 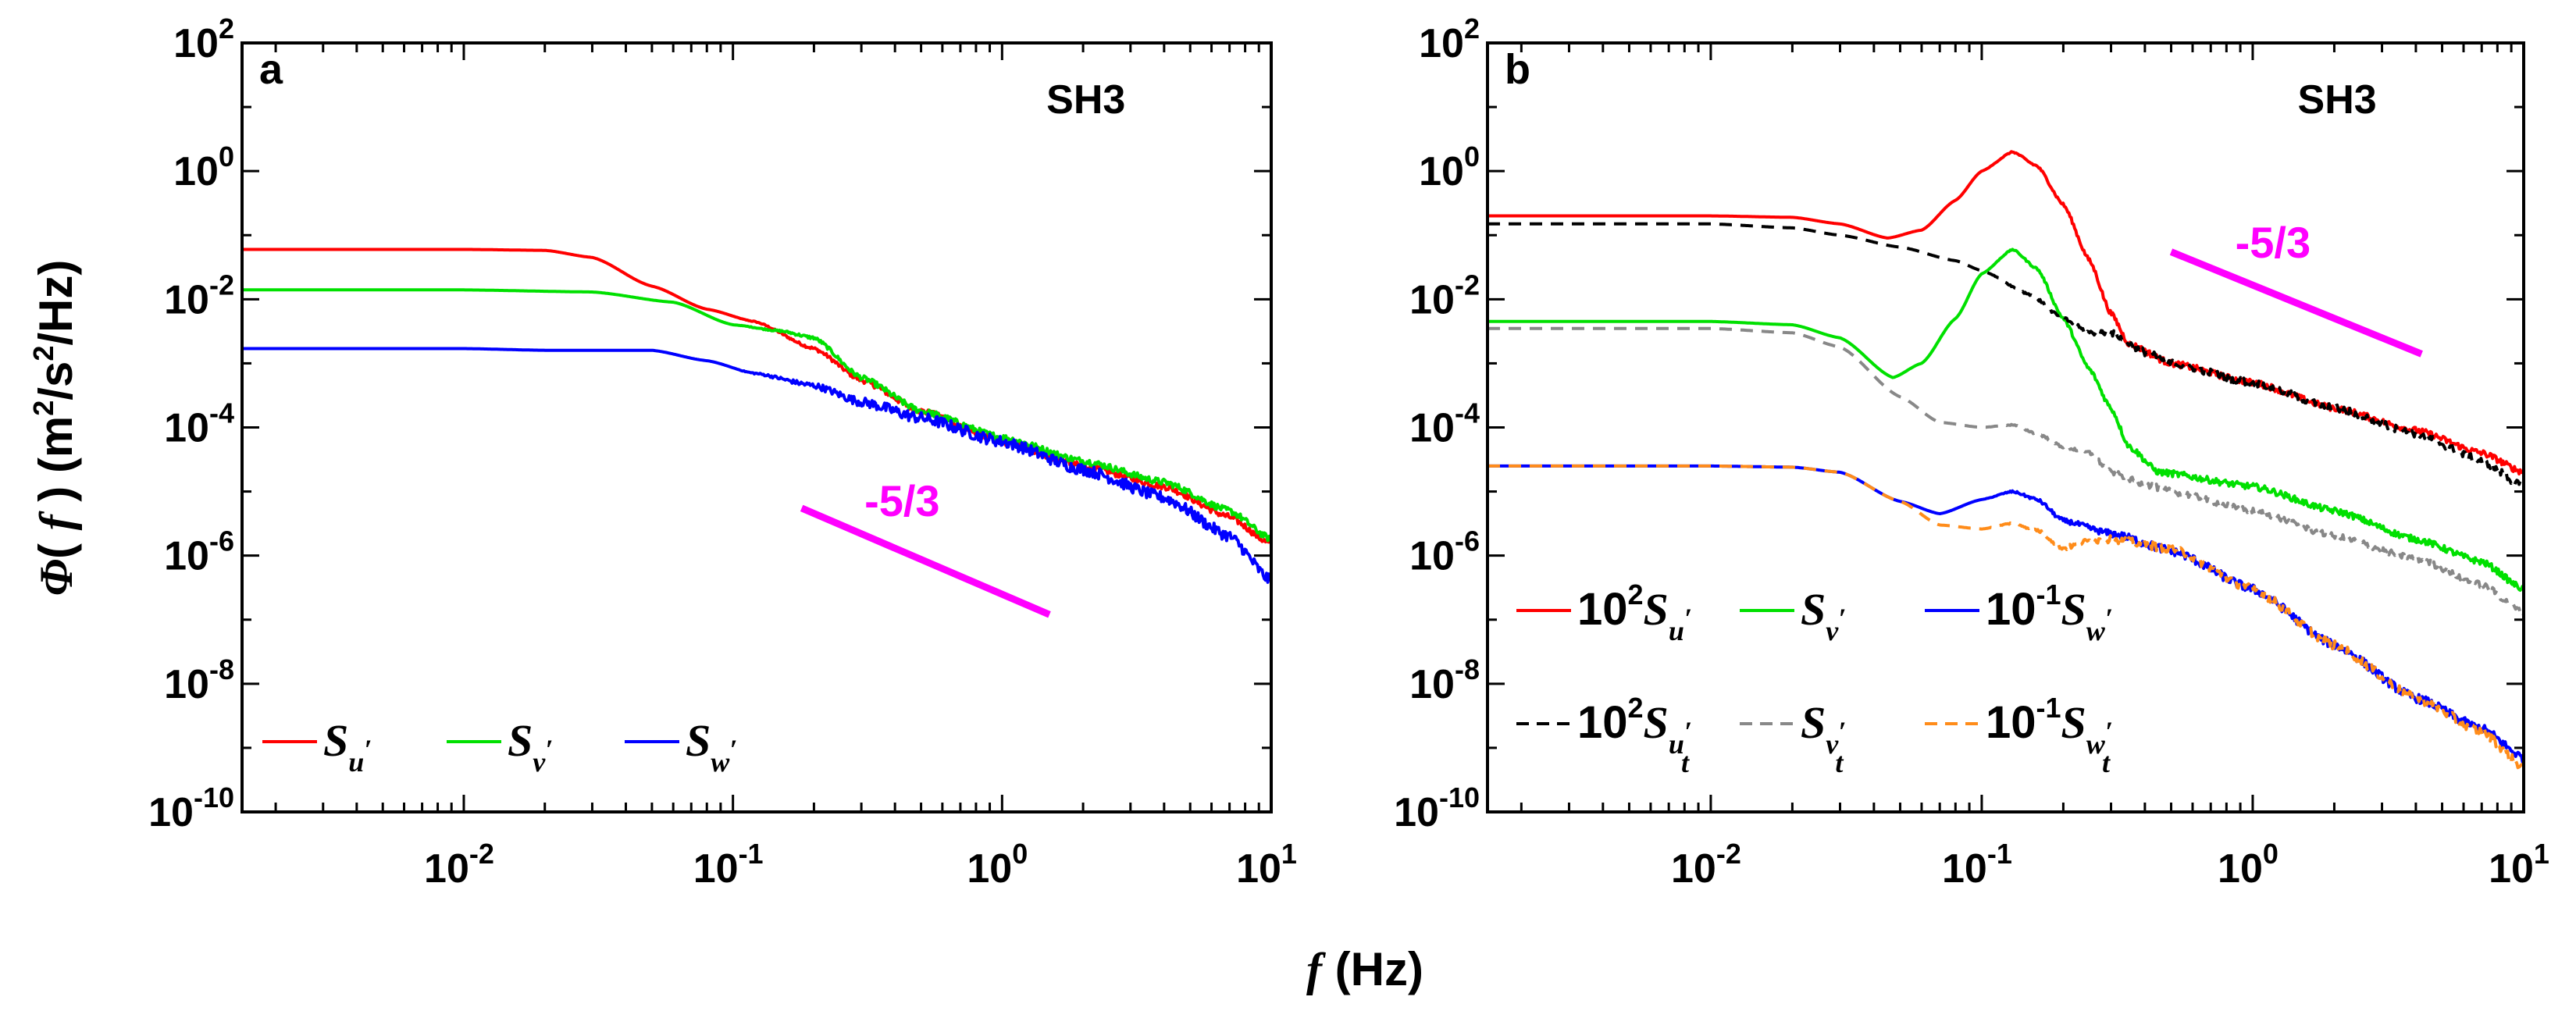 I want to click on panel-letter: b, so click(x=1517, y=69).